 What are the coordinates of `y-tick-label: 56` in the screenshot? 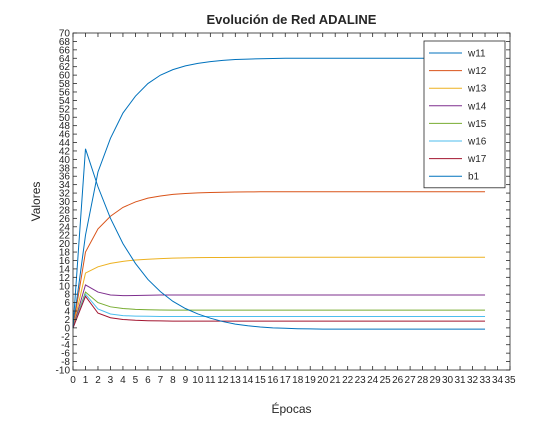 It's located at (65, 92).